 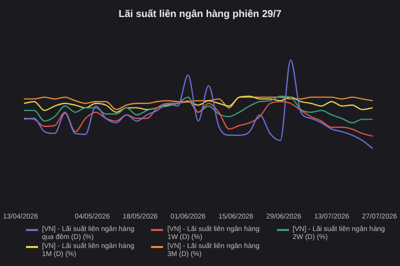 What do you see at coordinates (200, 14) in the screenshot?
I see `chart-title: Lãi suất liên ngân hàng phiên 29/7` at bounding box center [200, 14].